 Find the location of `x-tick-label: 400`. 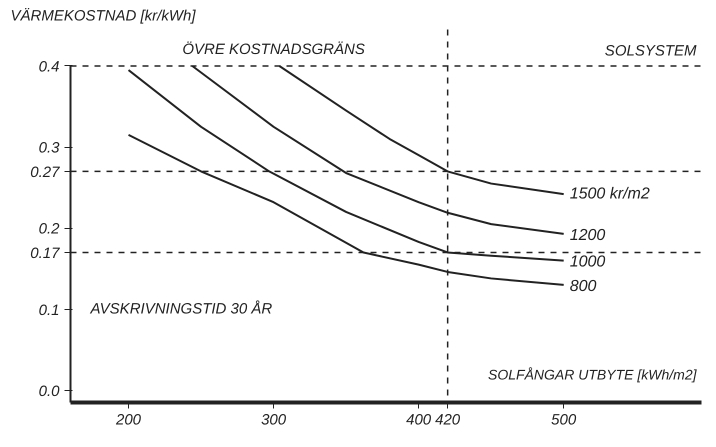

x-tick-label: 400 is located at coordinates (419, 420).